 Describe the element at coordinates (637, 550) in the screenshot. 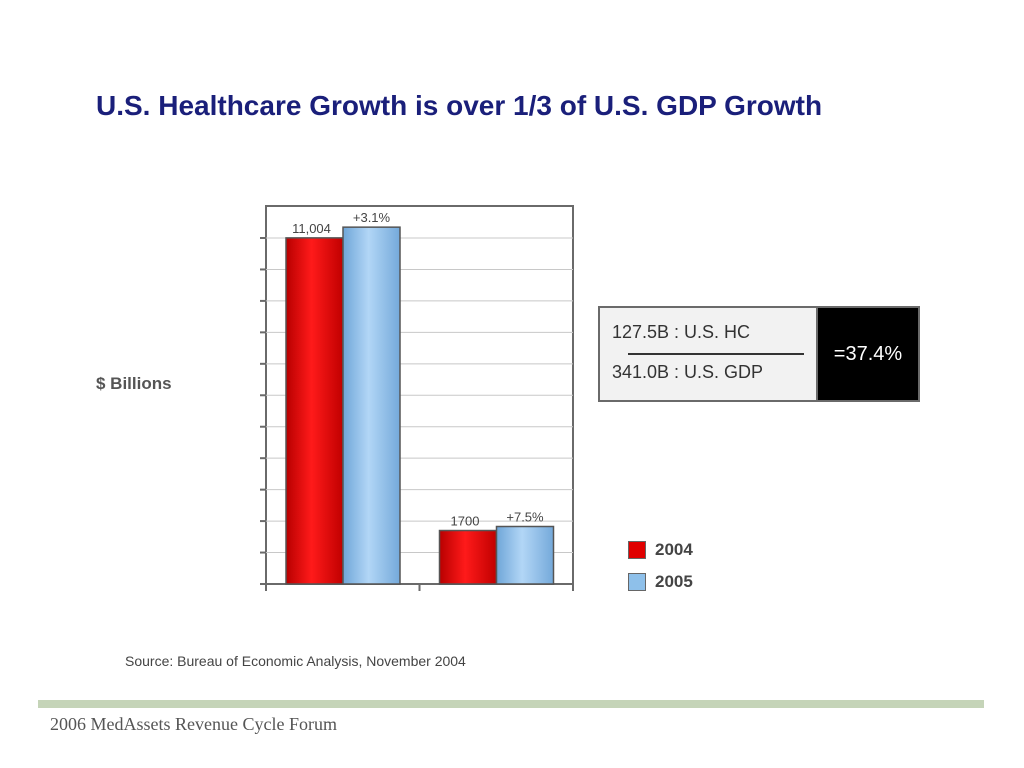

I see `legend-swatch-2004` at that location.